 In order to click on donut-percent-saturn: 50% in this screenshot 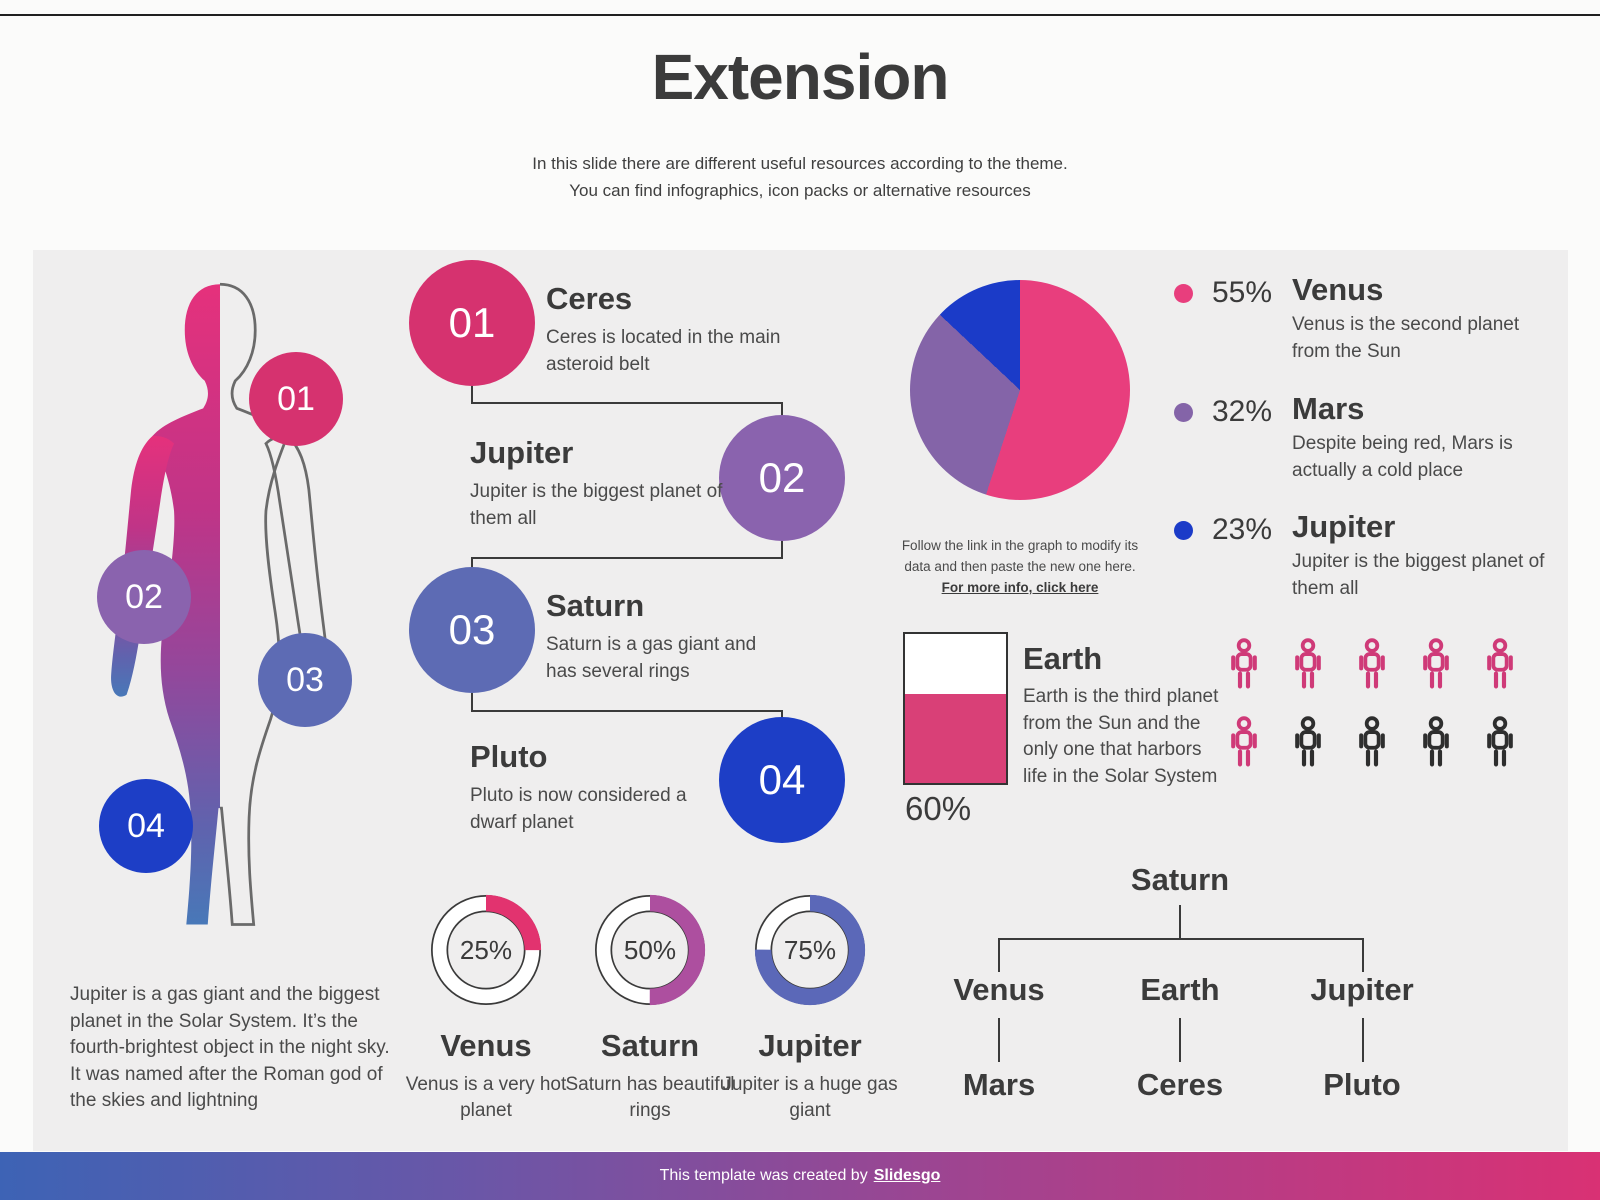, I will do `click(650, 950)`.